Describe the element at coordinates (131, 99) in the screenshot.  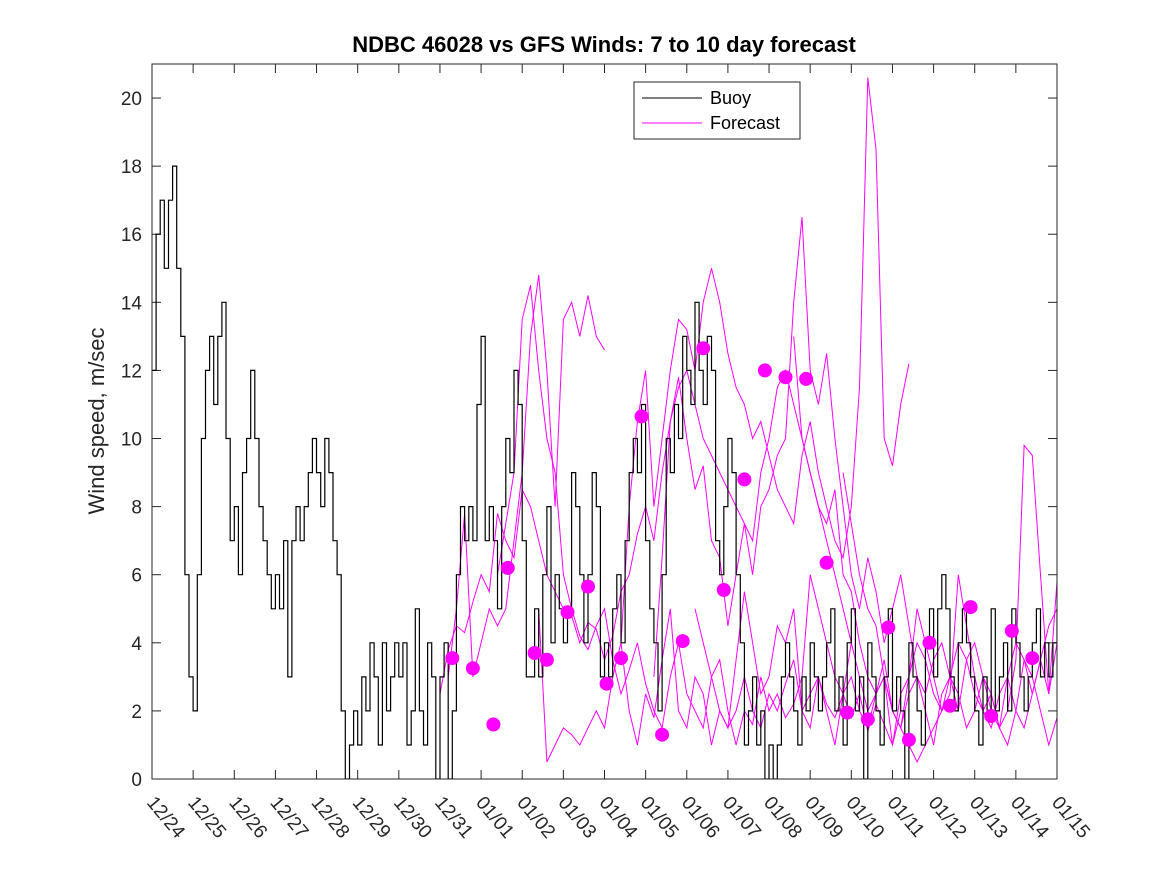
I see `y-tick-label: 20` at that location.